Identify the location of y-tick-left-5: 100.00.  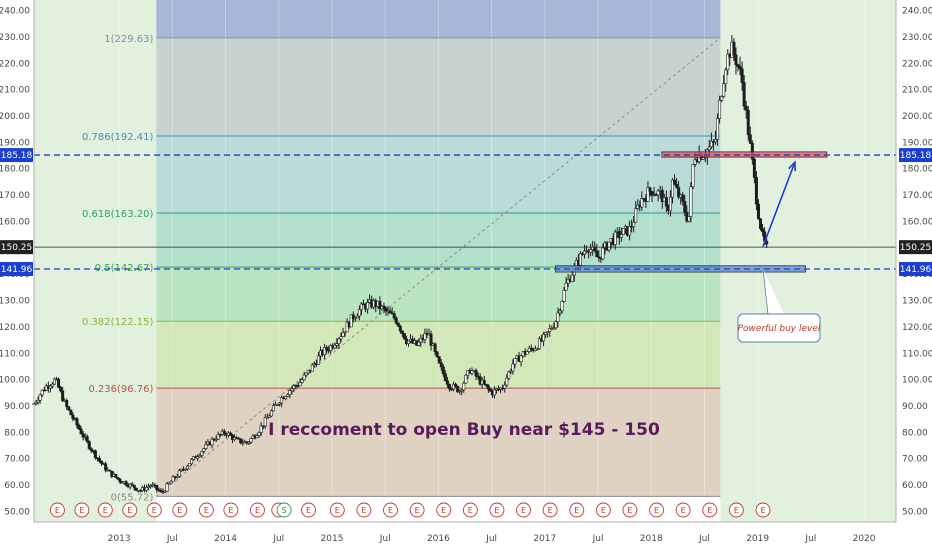
(15, 381).